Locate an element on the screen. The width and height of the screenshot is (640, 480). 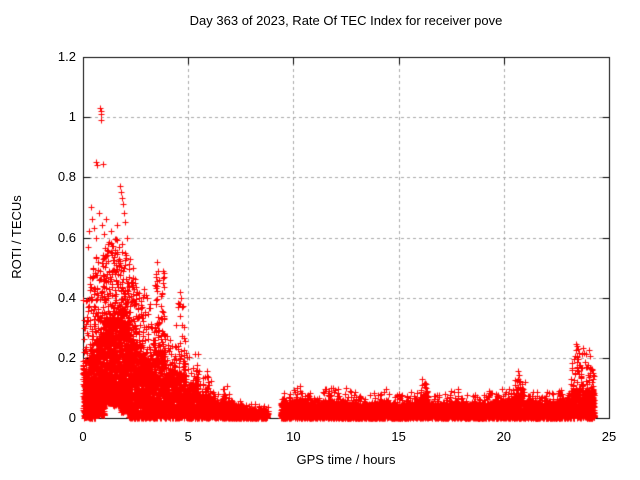
x-tick-label: 10 is located at coordinates (293, 436).